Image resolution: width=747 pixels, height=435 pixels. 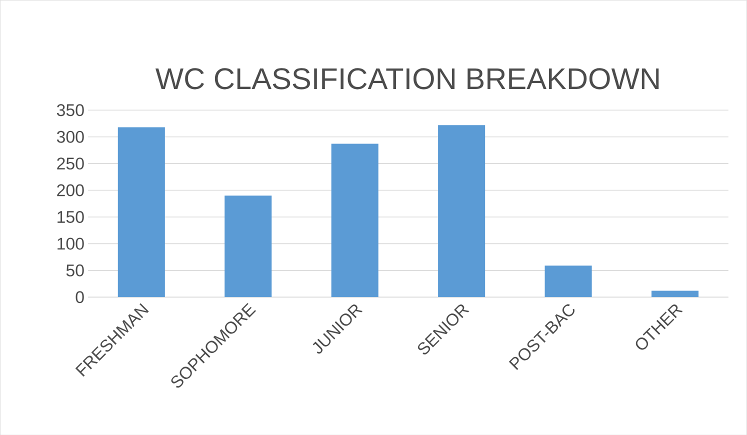 What do you see at coordinates (70, 163) in the screenshot?
I see `y-tick-label: 250` at bounding box center [70, 163].